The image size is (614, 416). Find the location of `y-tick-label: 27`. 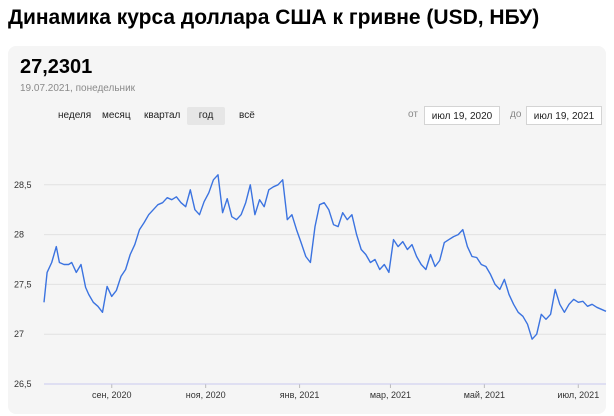

y-tick-label: 27 is located at coordinates (19, 334).